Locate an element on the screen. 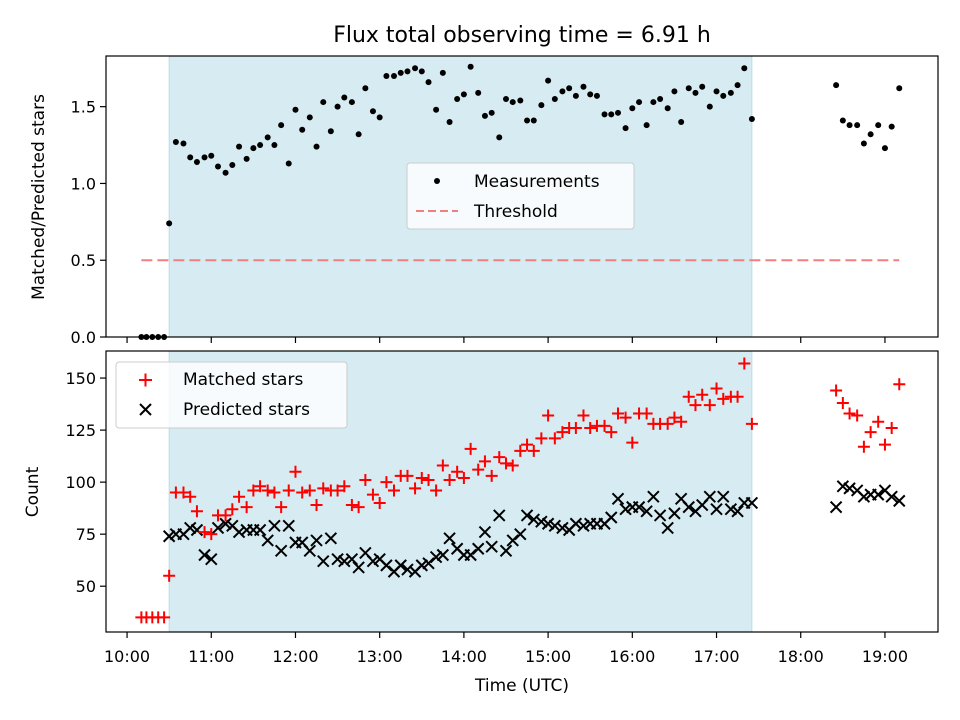 The width and height of the screenshot is (960, 720). x-tick-label: 16:00 is located at coordinates (632, 656).